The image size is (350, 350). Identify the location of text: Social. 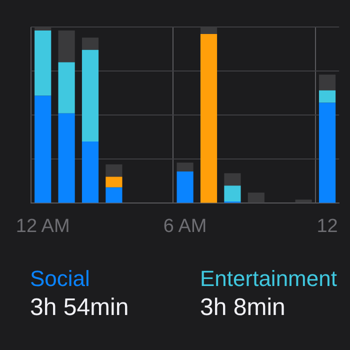
(60, 279).